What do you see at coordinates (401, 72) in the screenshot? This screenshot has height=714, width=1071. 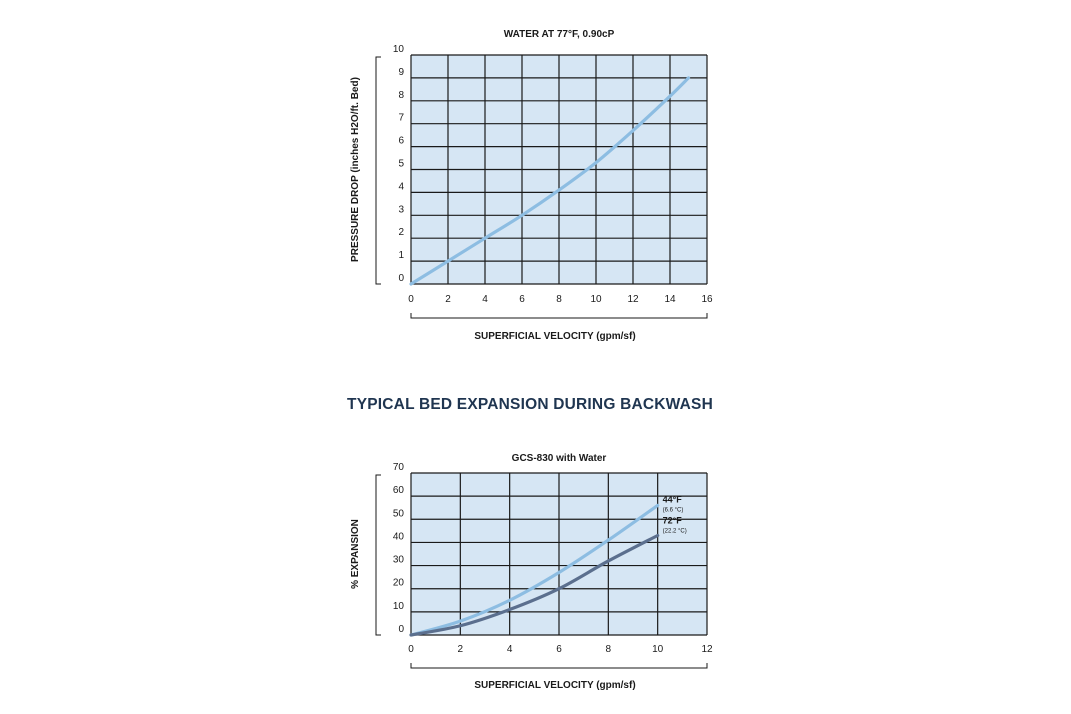 I see `y-tick-label: 9` at bounding box center [401, 72].